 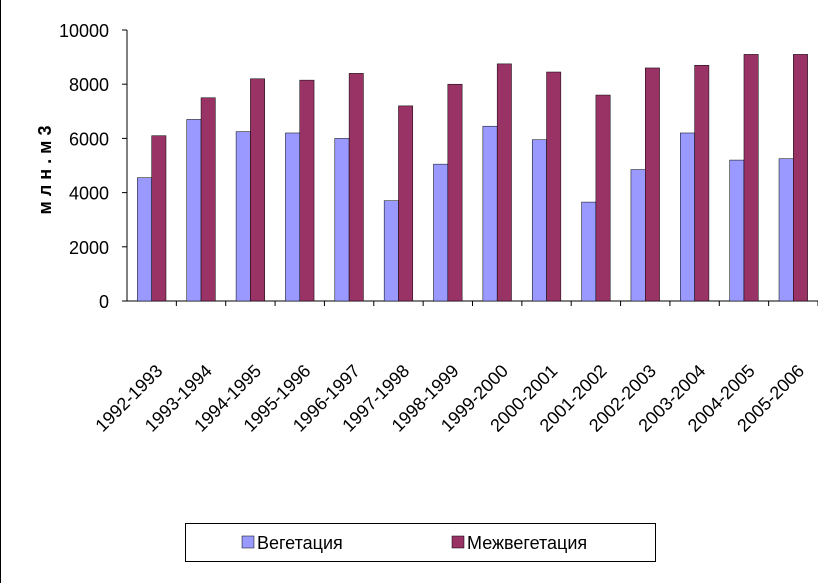 What do you see at coordinates (89, 139) in the screenshot?
I see `y-tick-label: 6000` at bounding box center [89, 139].